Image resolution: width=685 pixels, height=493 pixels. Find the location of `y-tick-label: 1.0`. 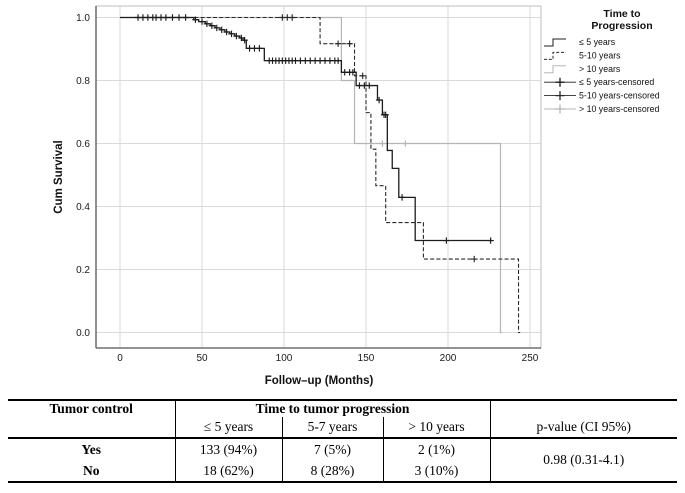

y-tick-label: 1.0 is located at coordinates (83, 18).